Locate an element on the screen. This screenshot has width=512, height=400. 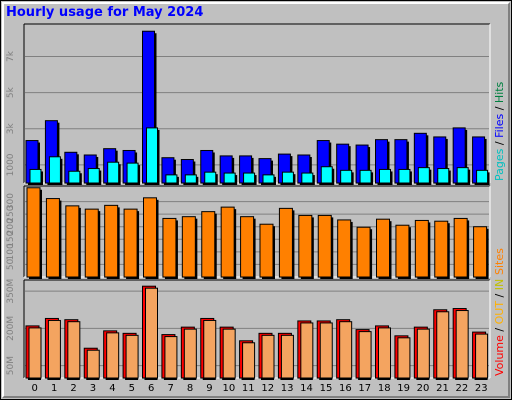
x-tick-label: 6 is located at coordinates (151, 388).